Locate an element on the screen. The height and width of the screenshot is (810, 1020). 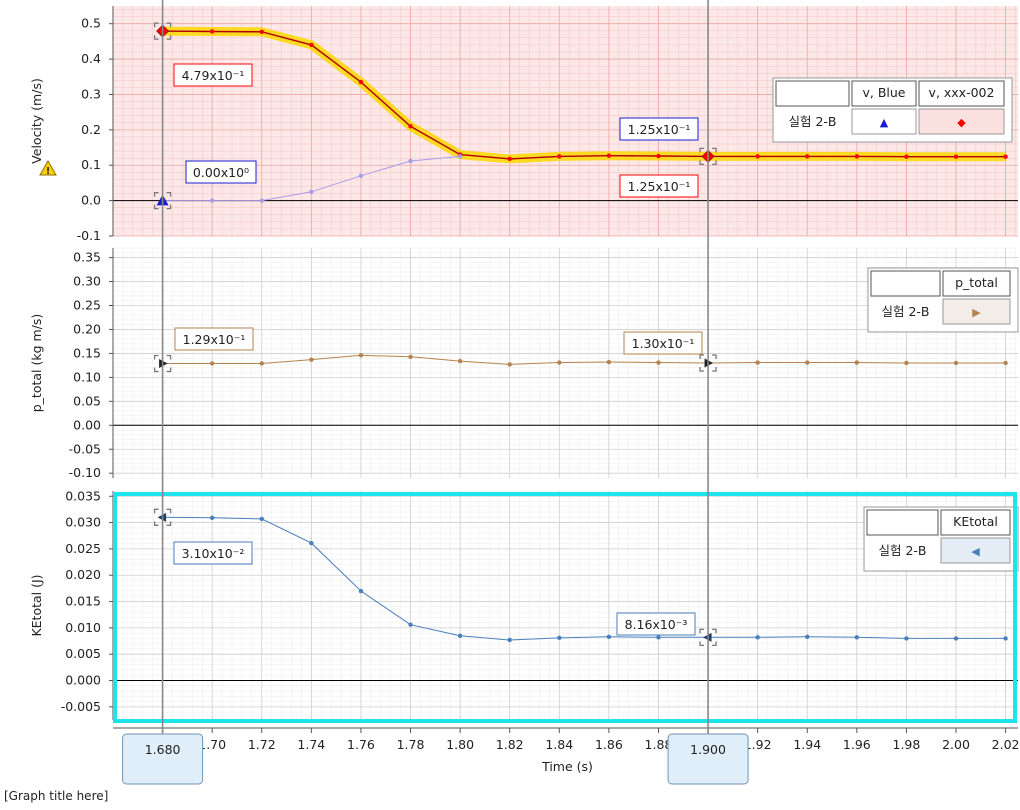
legend: p_total 실험 2-B ▶ is located at coordinates (943, 300).